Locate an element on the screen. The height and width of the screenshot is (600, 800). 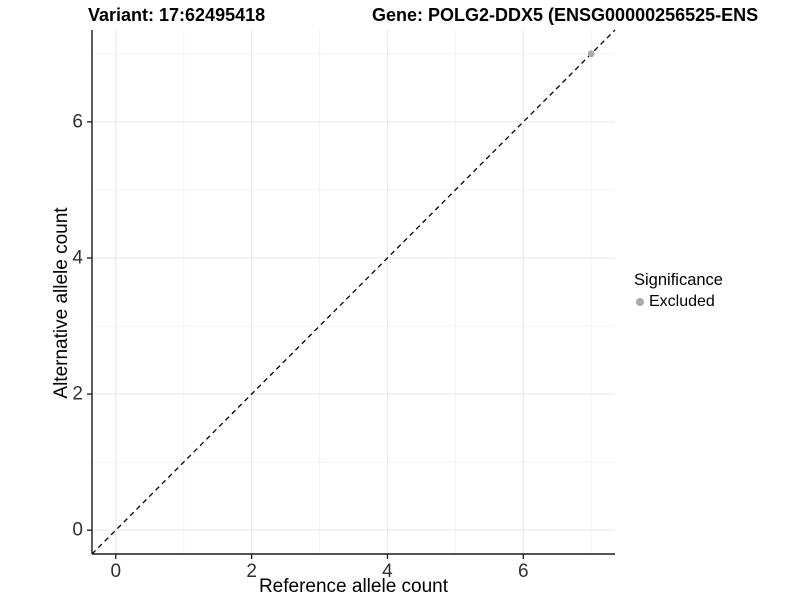
legend: Significance Excluded is located at coordinates (678, 290).